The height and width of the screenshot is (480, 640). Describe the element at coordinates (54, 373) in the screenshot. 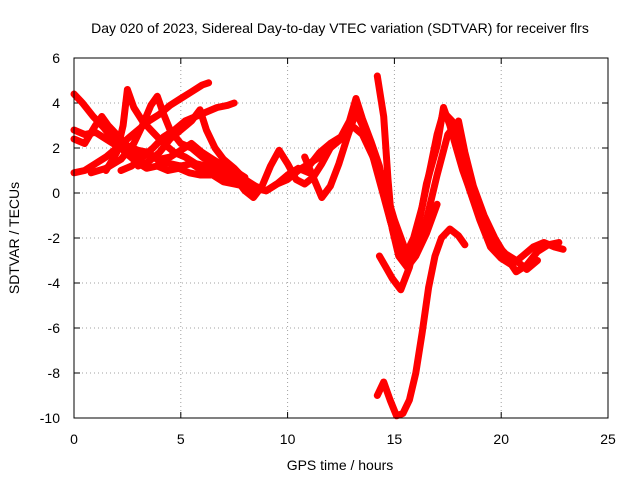

I see `y-tick-label: -8` at that location.